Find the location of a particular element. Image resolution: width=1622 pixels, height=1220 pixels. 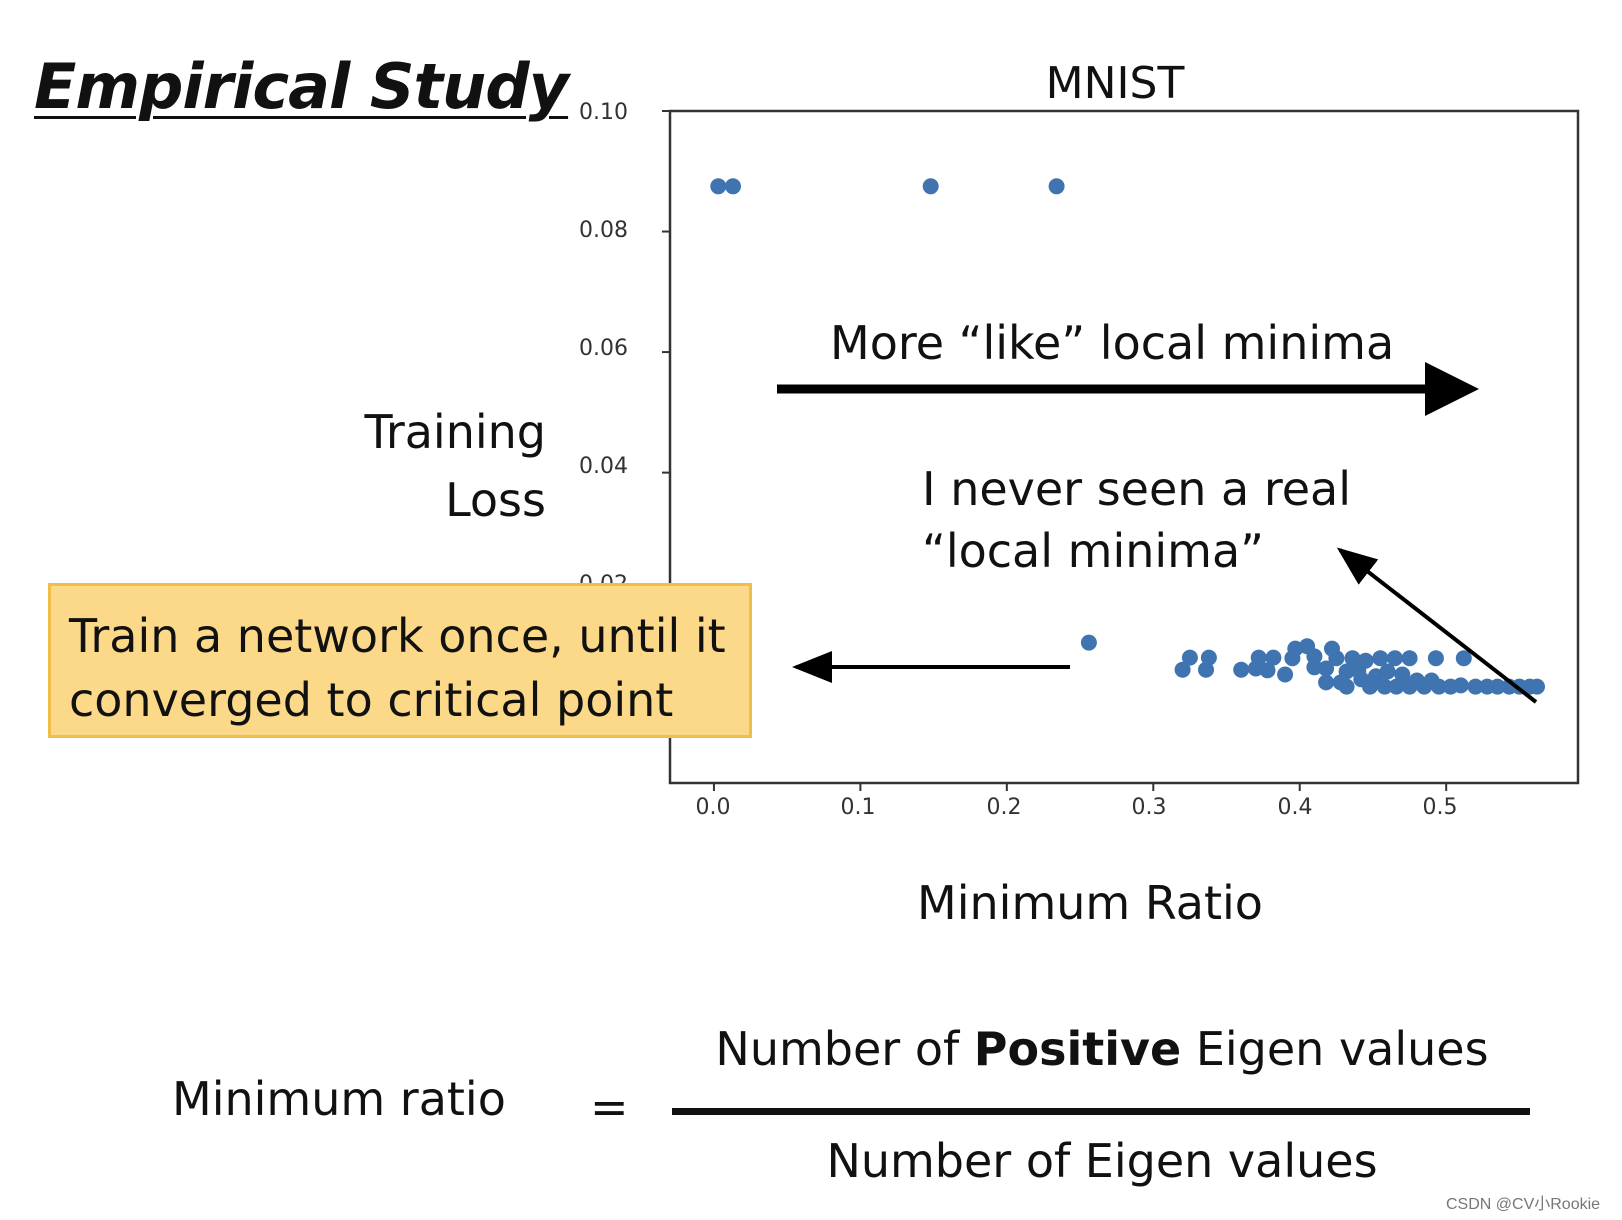

formula-lhs: Minimum ratio is located at coordinates (339, 1099).